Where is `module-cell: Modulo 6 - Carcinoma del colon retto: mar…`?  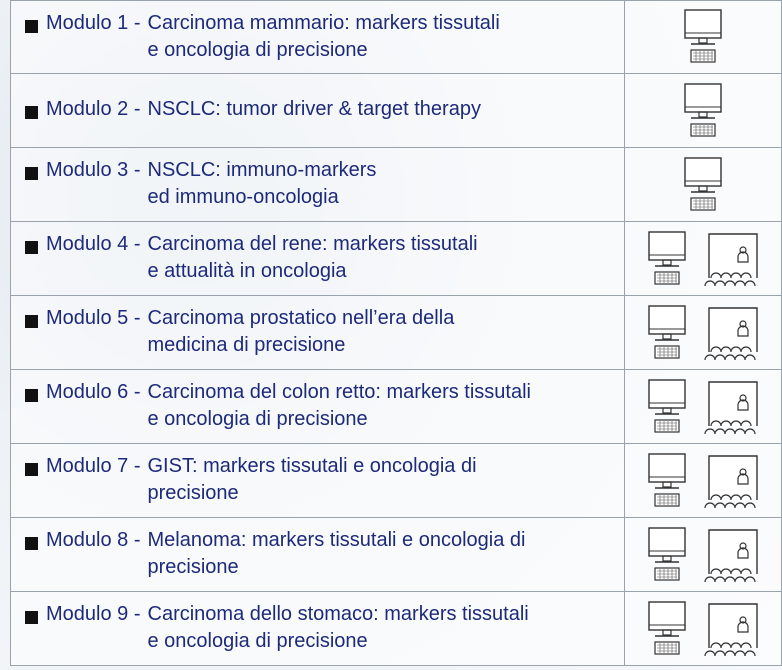 module-cell: Modulo 6 - Carcinoma del colon retto: mar… is located at coordinates (317, 406).